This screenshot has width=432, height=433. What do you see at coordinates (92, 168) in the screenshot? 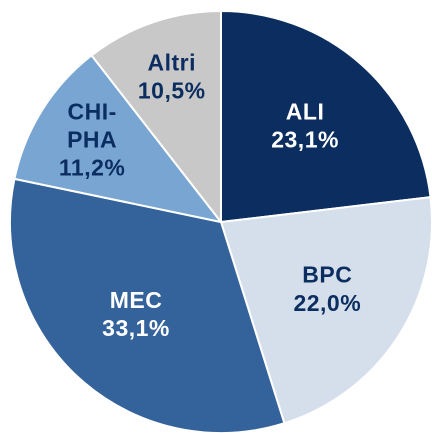
I see `value-label: 11,2%` at bounding box center [92, 168].